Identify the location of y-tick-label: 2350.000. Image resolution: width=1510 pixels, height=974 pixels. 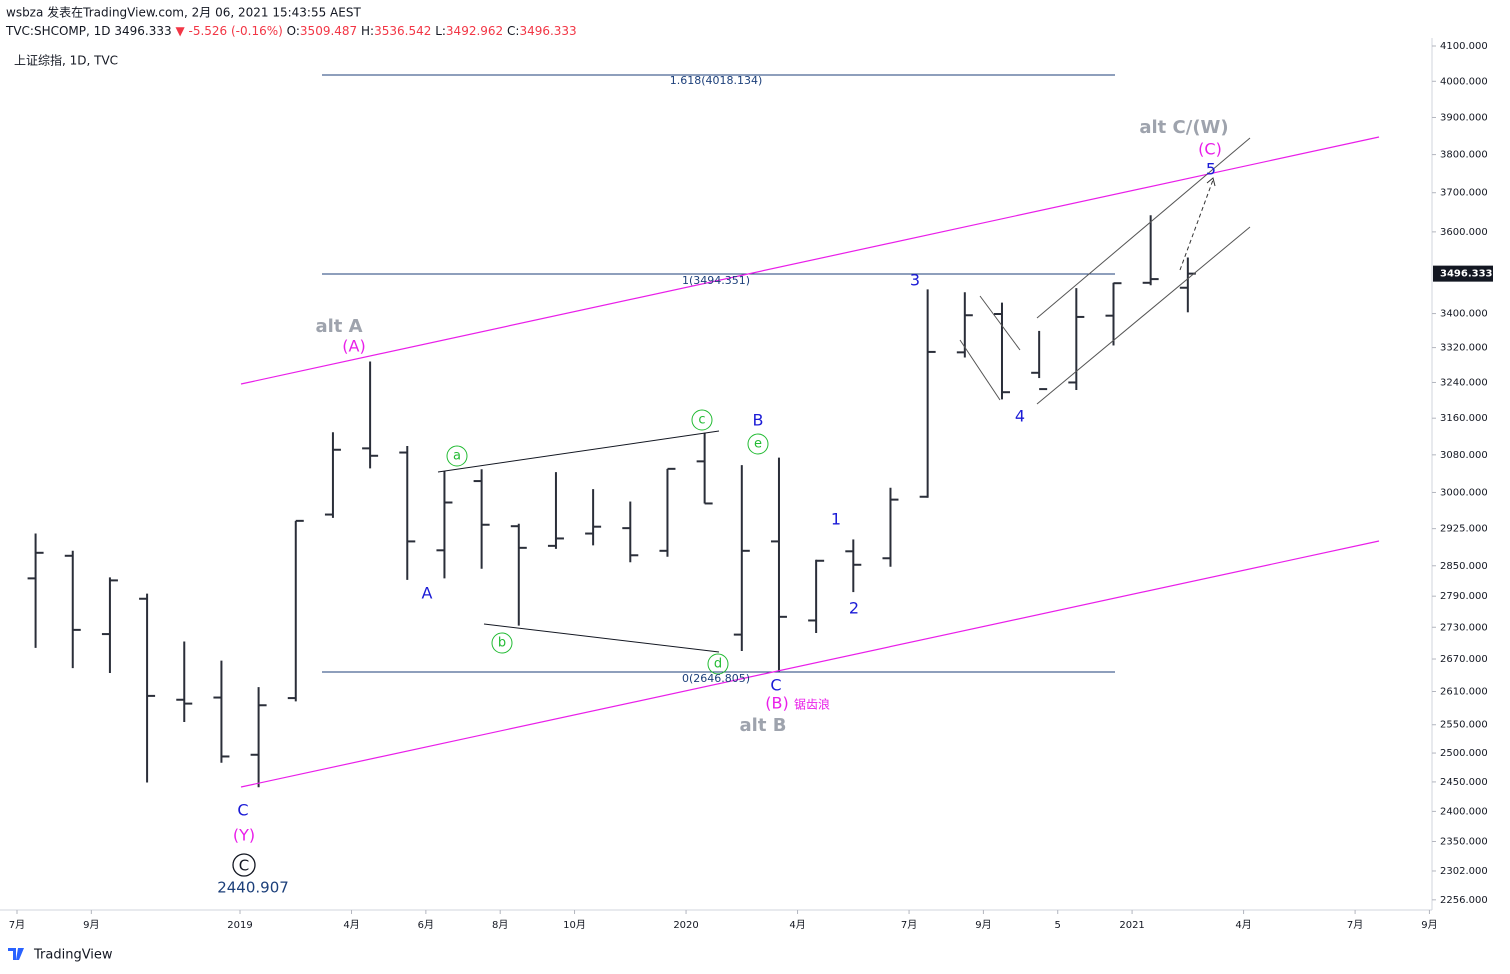
(1464, 841).